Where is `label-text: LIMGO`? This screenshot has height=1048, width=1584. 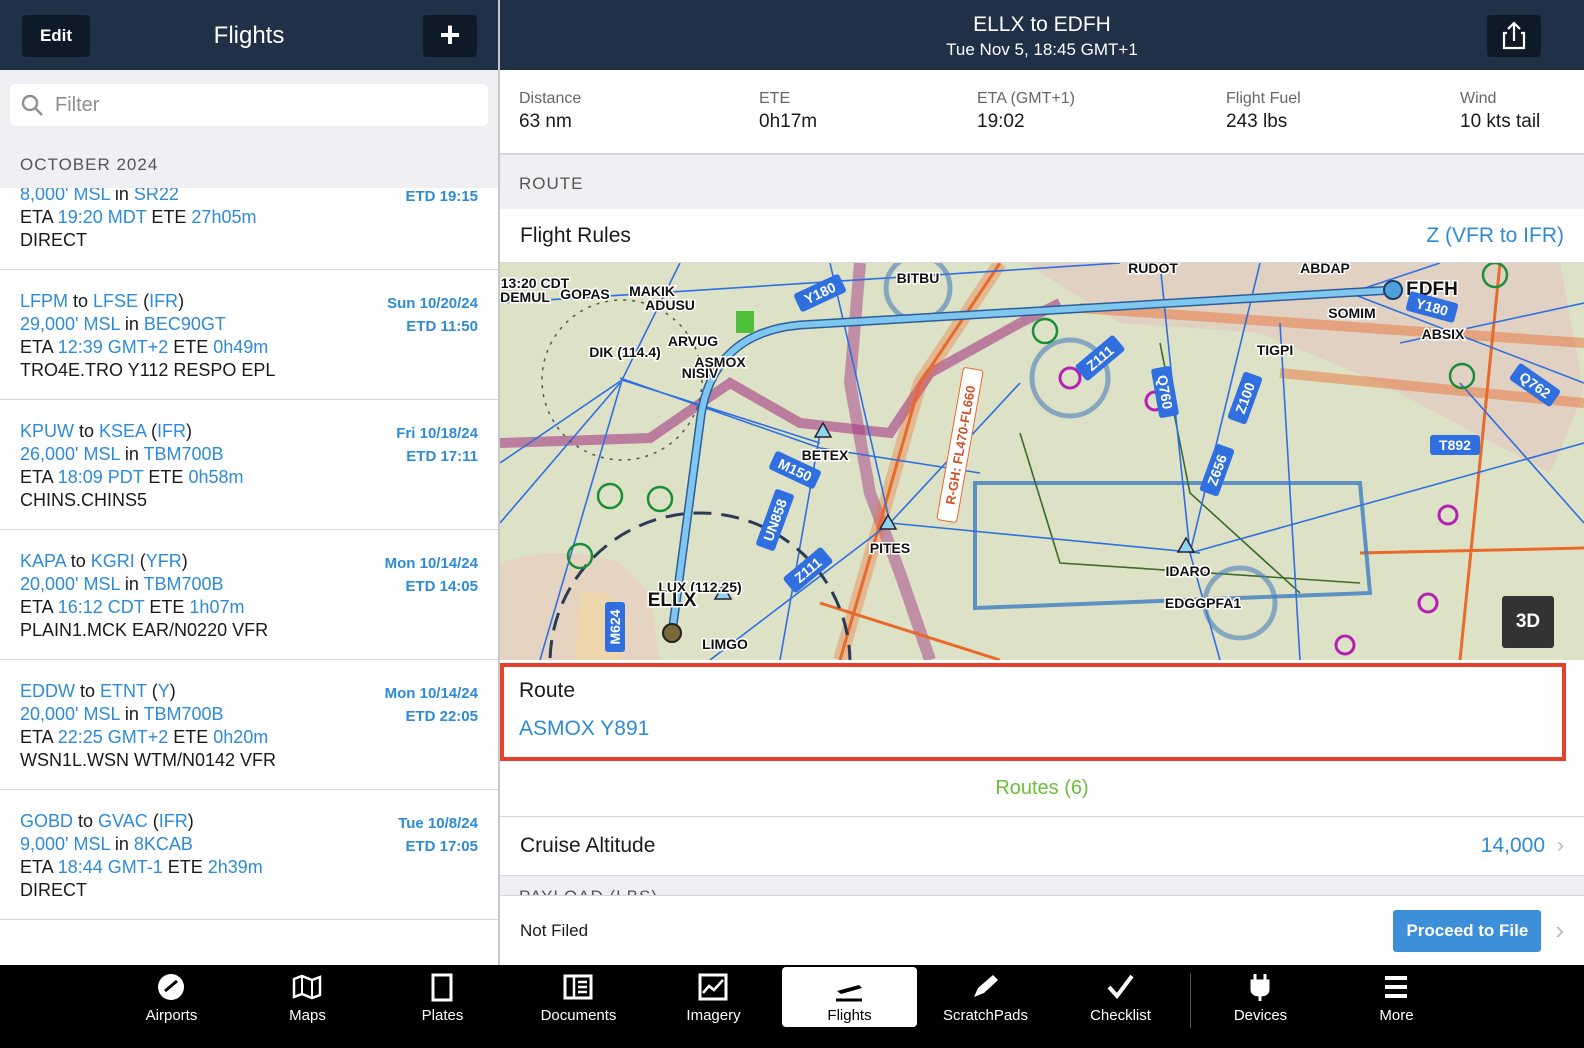
label-text: LIMGO is located at coordinates (725, 644).